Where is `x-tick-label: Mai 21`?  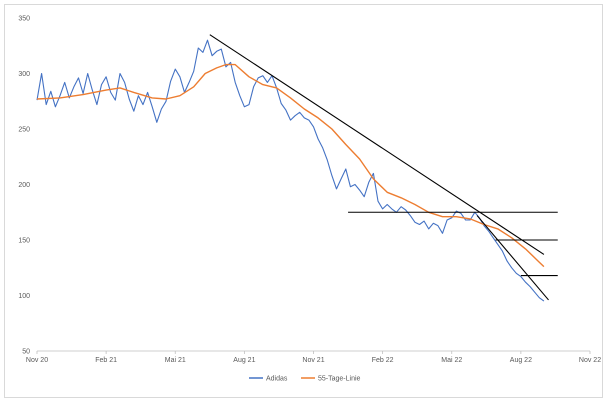
x-tick-label: Mai 21 is located at coordinates (175, 360).